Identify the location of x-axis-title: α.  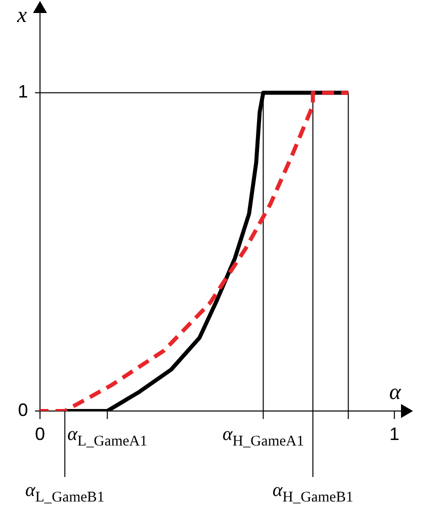
(395, 391).